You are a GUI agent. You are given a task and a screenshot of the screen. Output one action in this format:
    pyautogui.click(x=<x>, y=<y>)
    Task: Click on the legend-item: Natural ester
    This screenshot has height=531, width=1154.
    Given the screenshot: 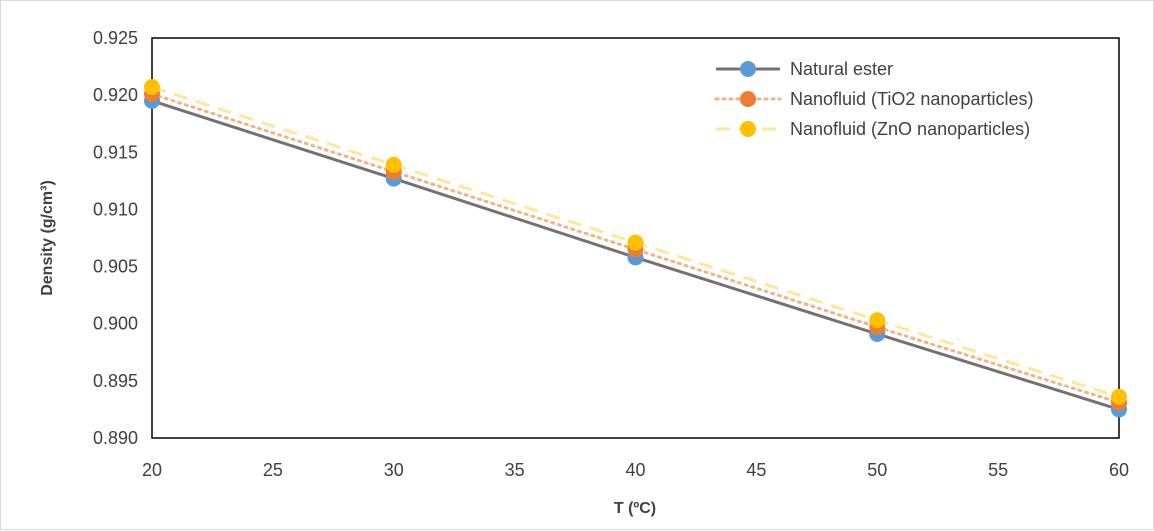 What is the action you would take?
    pyautogui.click(x=804, y=69)
    